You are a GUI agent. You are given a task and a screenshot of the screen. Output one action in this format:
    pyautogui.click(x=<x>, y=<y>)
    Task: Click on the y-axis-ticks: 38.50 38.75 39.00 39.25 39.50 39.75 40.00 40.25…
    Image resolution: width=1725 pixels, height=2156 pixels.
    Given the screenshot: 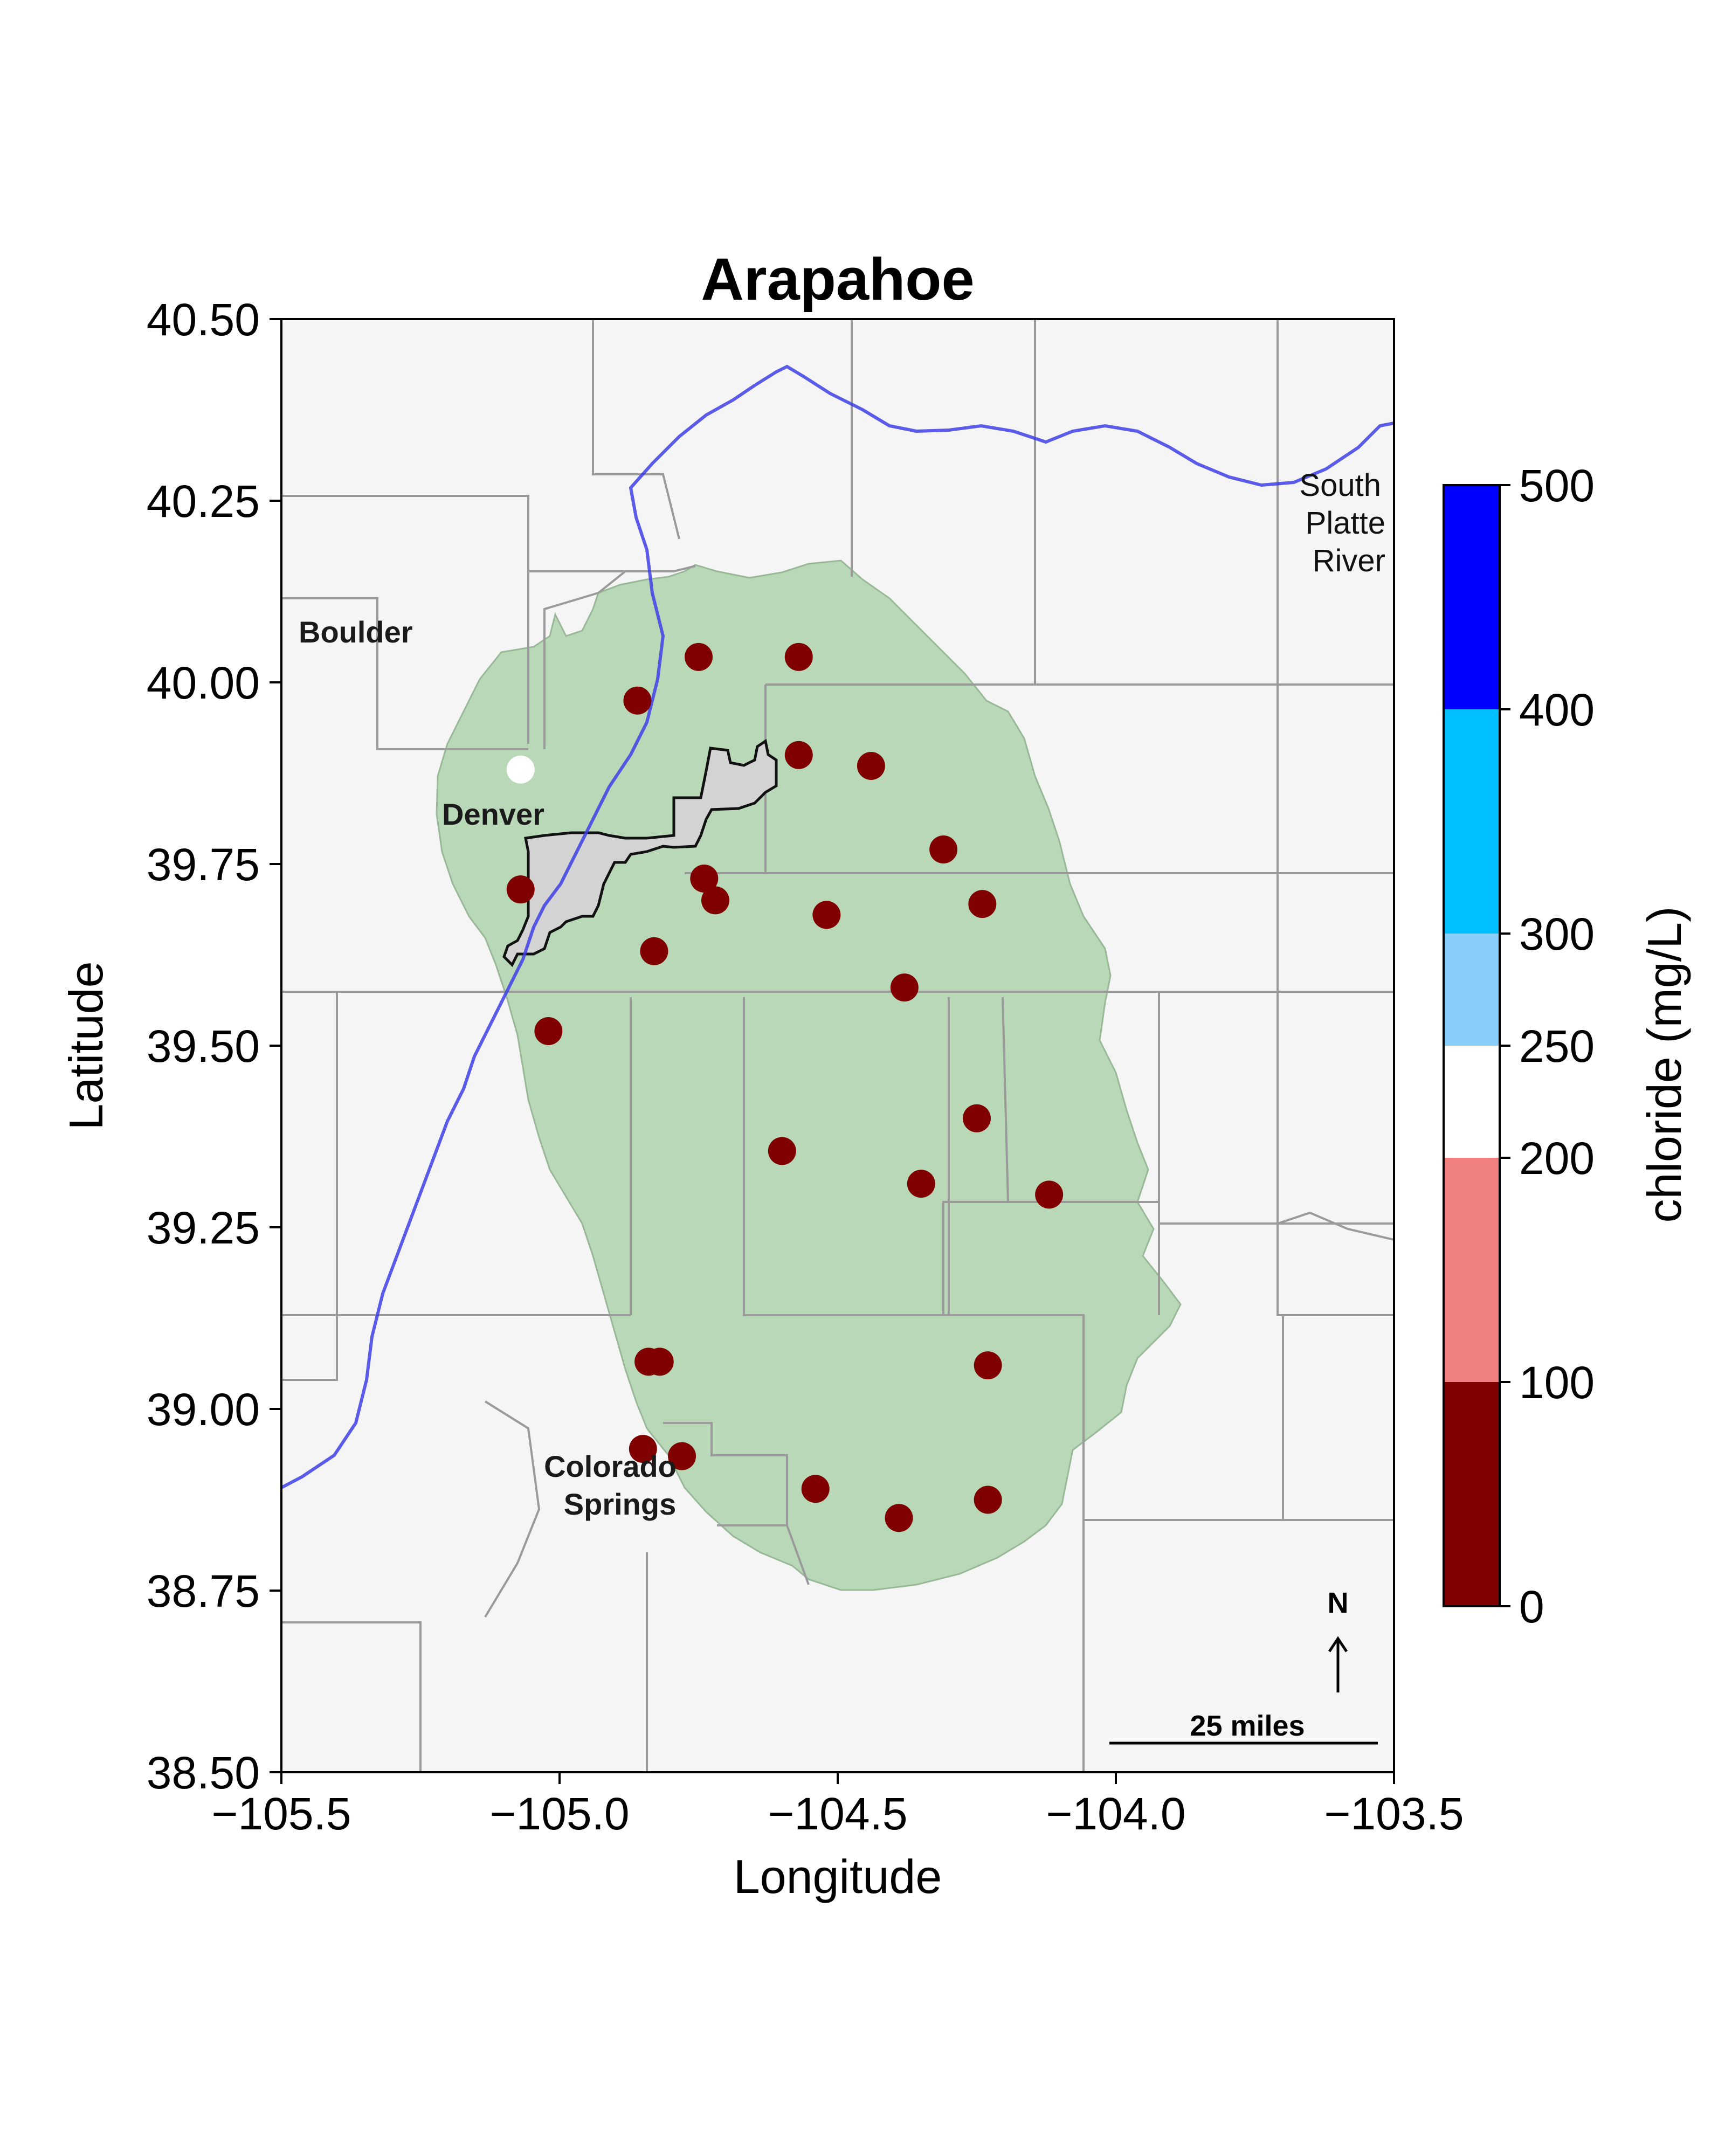 What is the action you would take?
    pyautogui.click(x=214, y=1046)
    